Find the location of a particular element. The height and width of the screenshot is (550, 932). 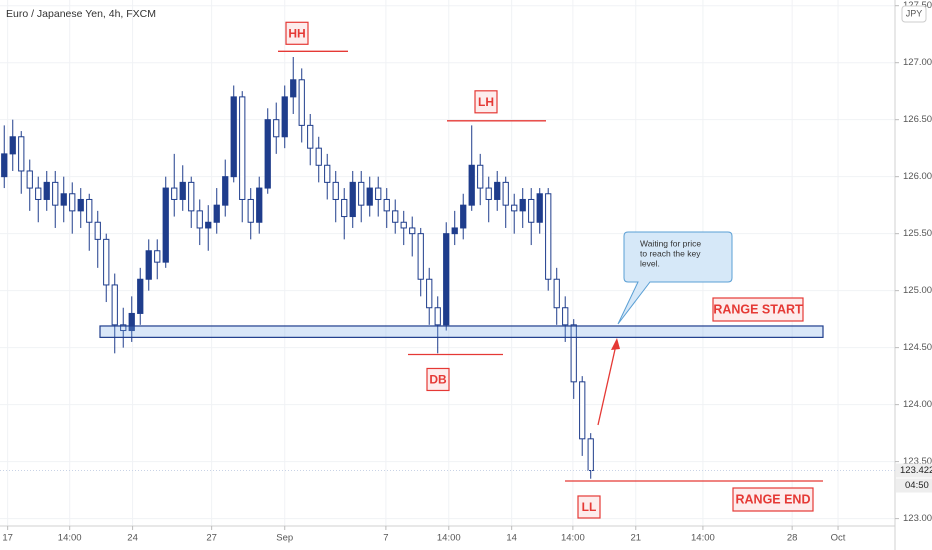

y-tick-label: 123.500 is located at coordinates (917, 461).